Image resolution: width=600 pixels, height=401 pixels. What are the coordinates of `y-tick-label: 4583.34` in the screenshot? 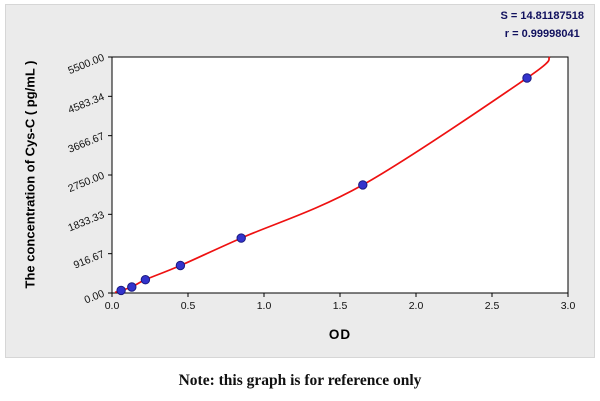 It's located at (86, 103).